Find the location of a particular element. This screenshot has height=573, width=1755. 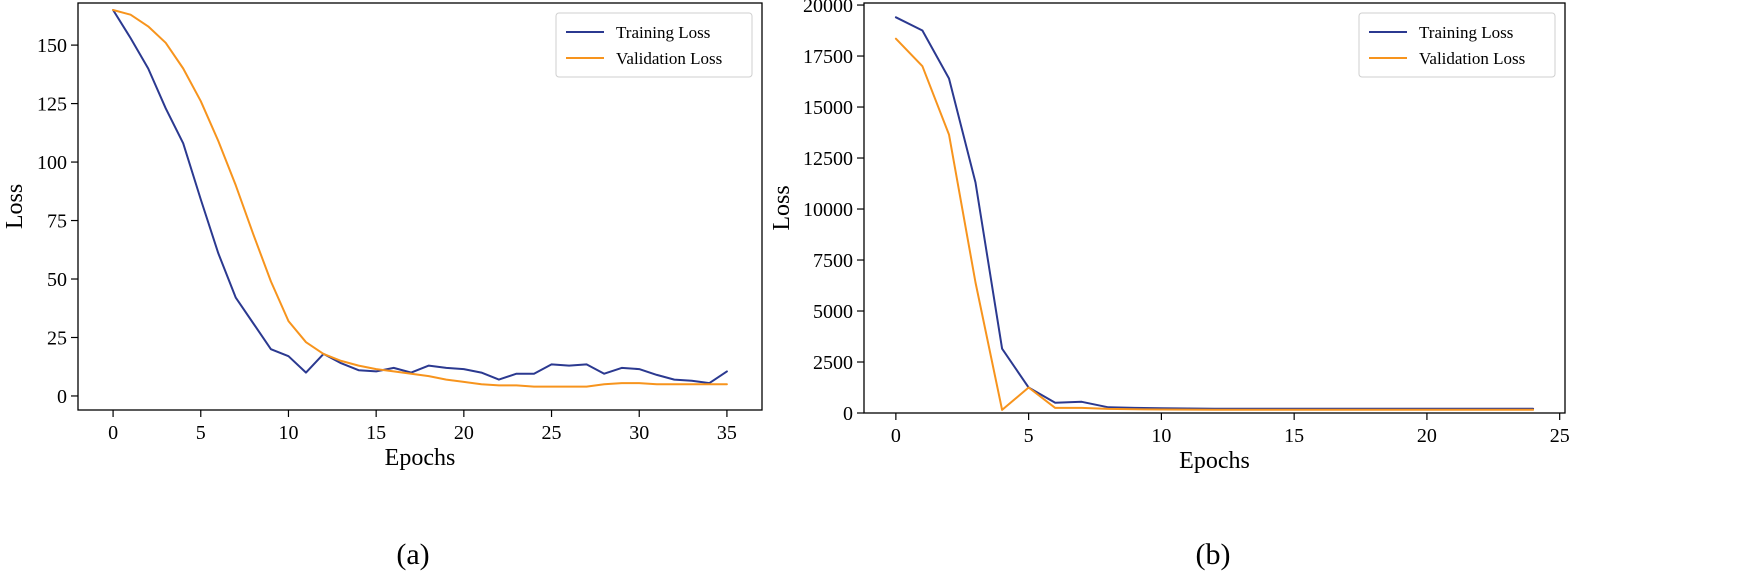

y-tick-label: 2500 is located at coordinates (833, 363).